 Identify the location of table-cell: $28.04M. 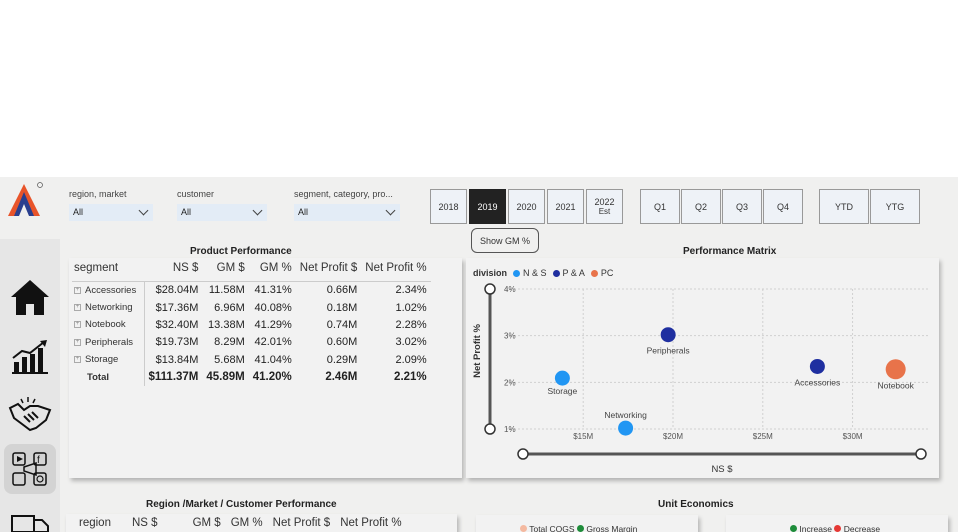
(177, 290).